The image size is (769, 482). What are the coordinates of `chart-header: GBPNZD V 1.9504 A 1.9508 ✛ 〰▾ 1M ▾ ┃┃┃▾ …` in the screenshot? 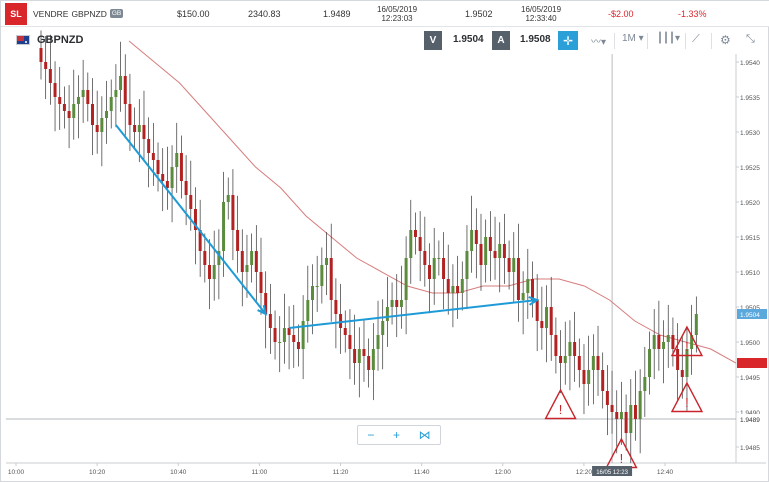 It's located at (385, 41).